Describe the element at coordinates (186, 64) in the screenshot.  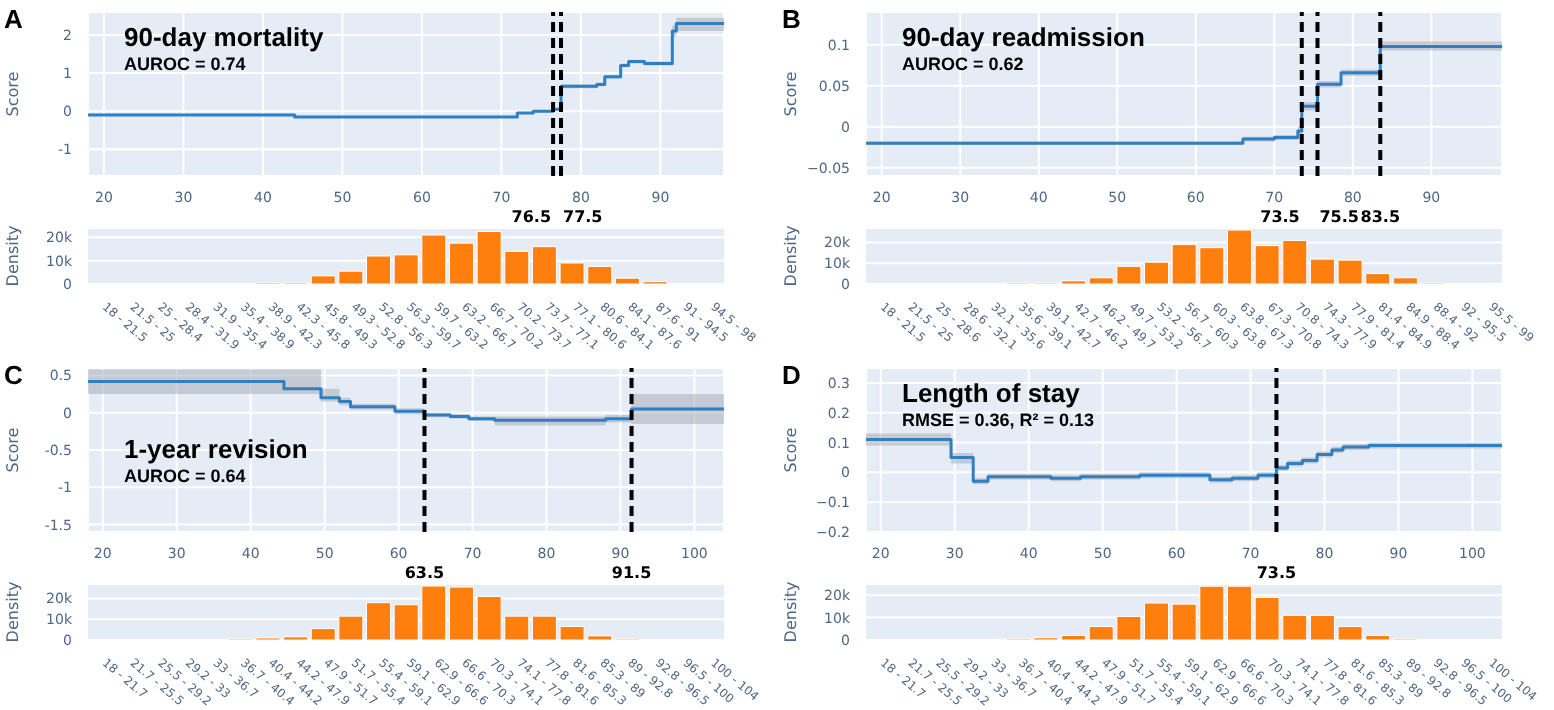
I see `text: AUROC = 0.74` at that location.